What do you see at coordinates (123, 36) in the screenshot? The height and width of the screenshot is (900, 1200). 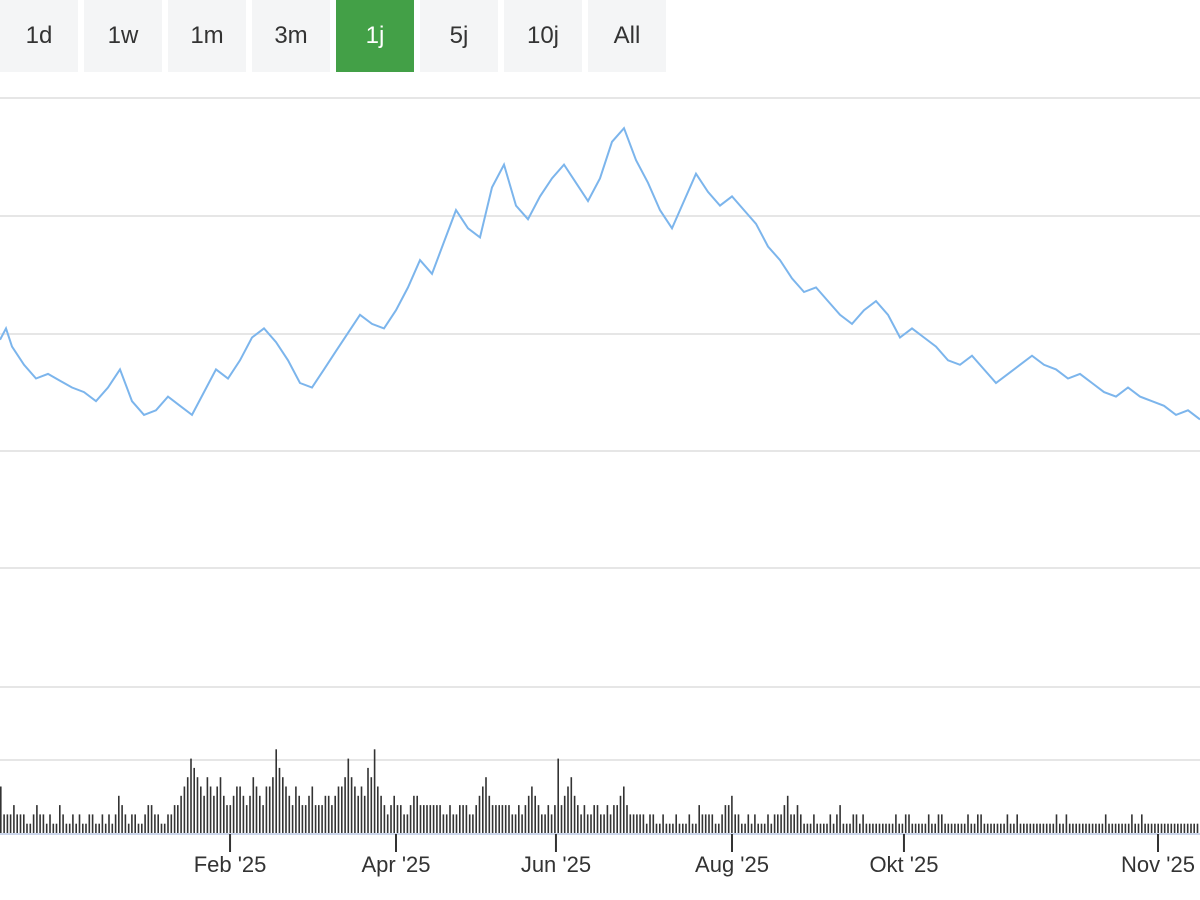 I see `range-button-1w: 1w` at bounding box center [123, 36].